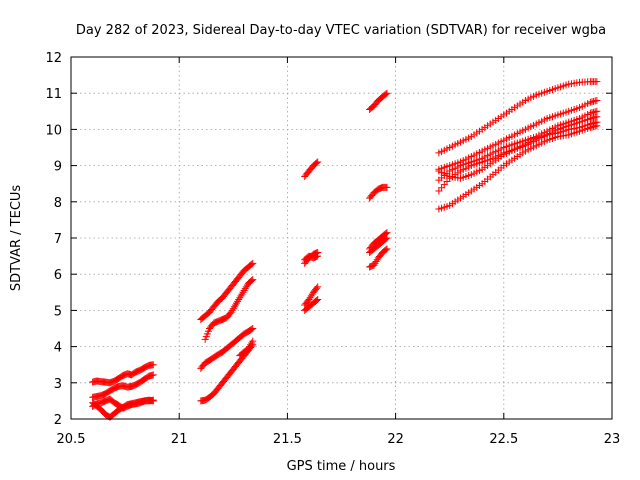 The width and height of the screenshot is (640, 480). Describe the element at coordinates (503, 439) in the screenshot. I see `x-tick-label: 22.5` at that location.